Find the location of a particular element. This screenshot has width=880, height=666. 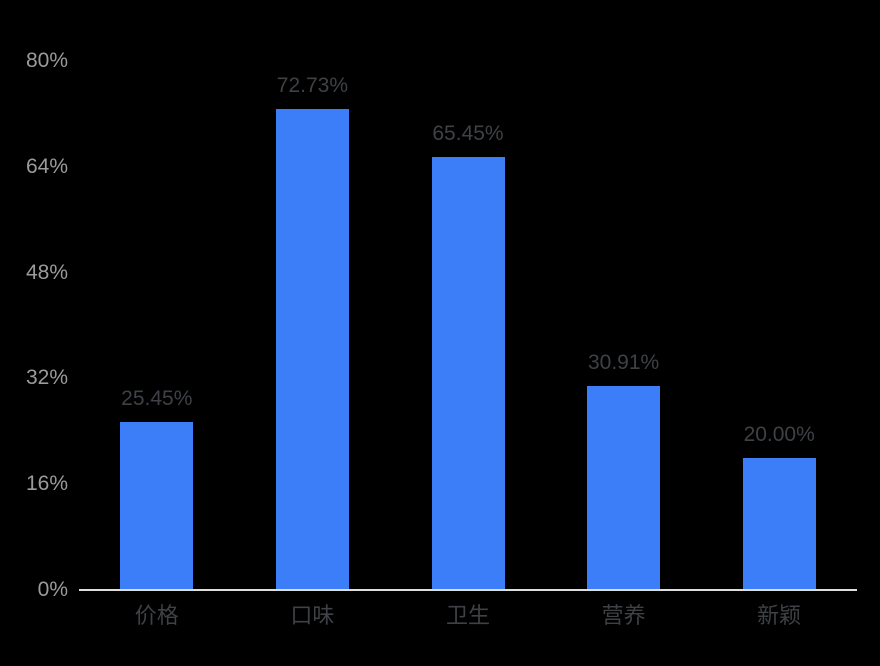

y-axis-tick-label: 48% is located at coordinates (46, 272).